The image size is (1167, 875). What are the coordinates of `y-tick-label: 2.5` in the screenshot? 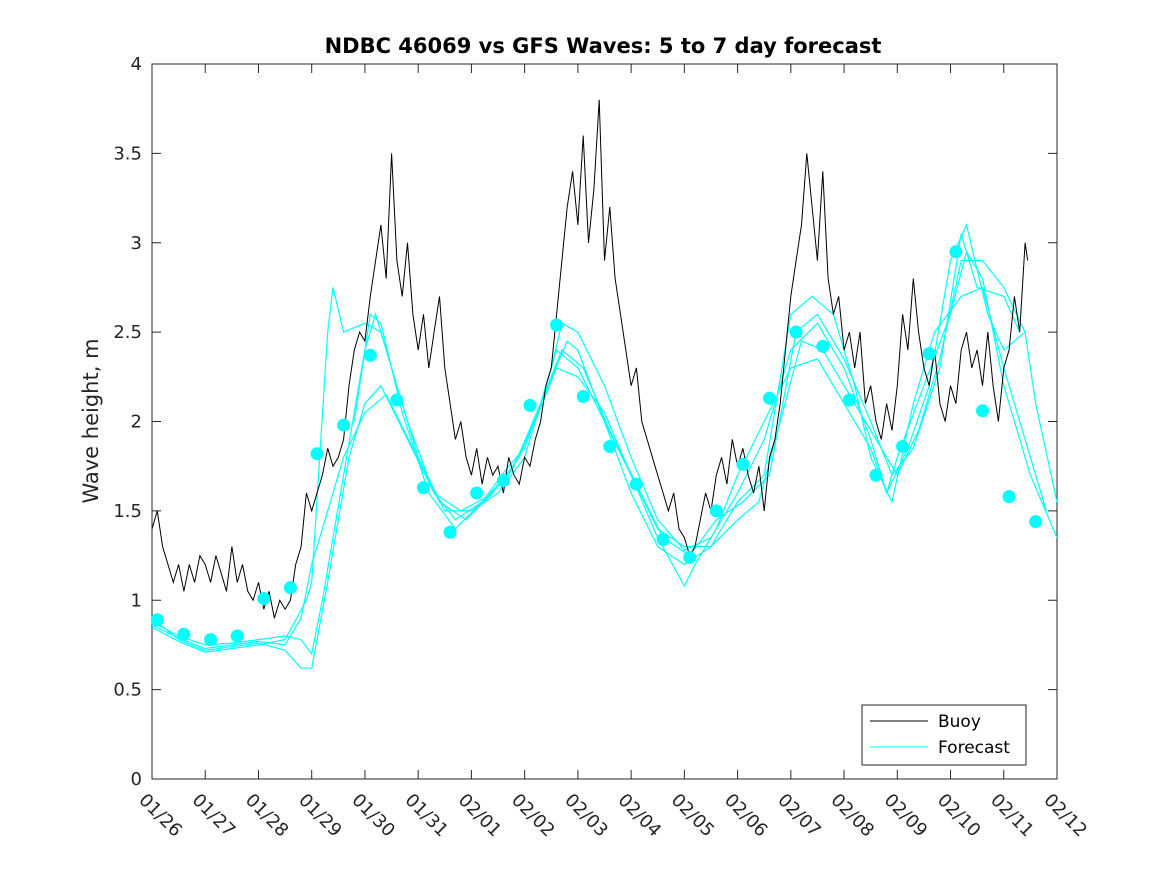 It's located at (127, 332).